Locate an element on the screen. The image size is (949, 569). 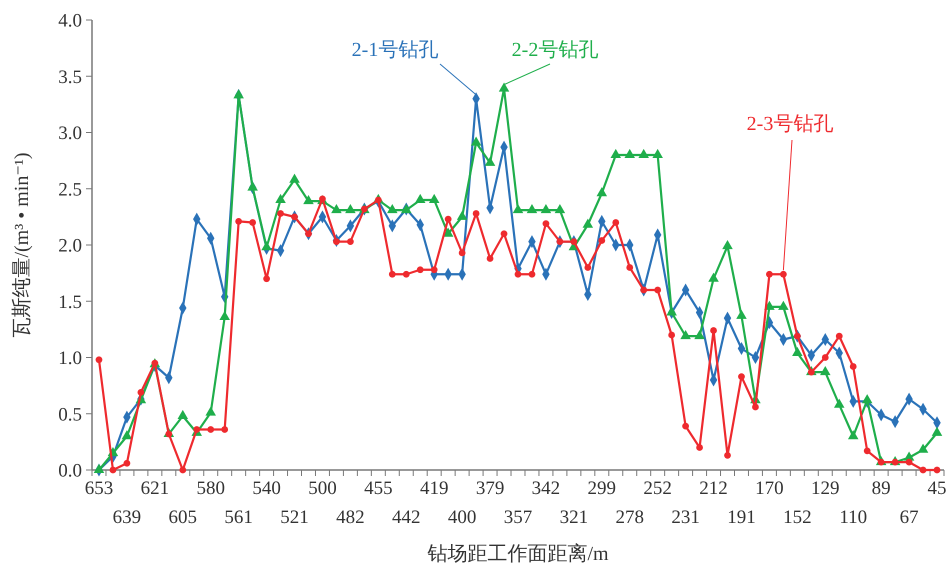
y-tick-label: 4.0 is located at coordinates (70, 21).